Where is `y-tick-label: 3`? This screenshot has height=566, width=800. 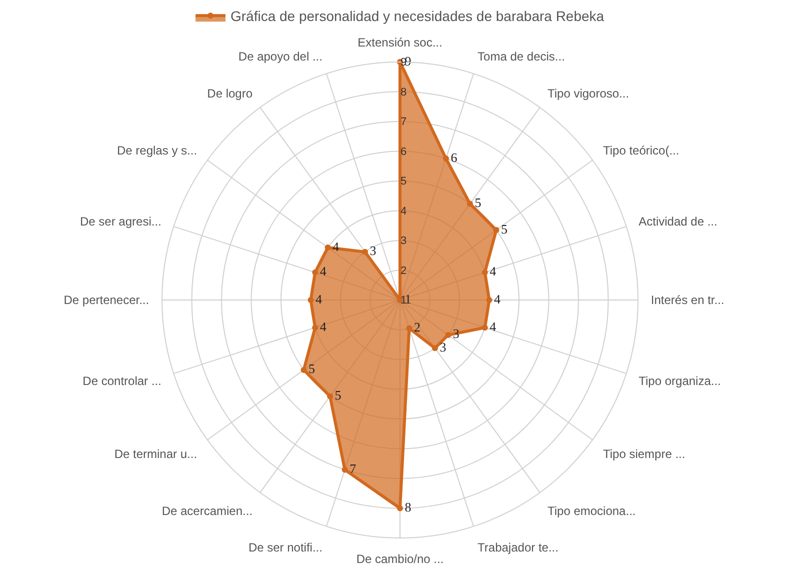
y-tick-label: 3 is located at coordinates (403, 241).